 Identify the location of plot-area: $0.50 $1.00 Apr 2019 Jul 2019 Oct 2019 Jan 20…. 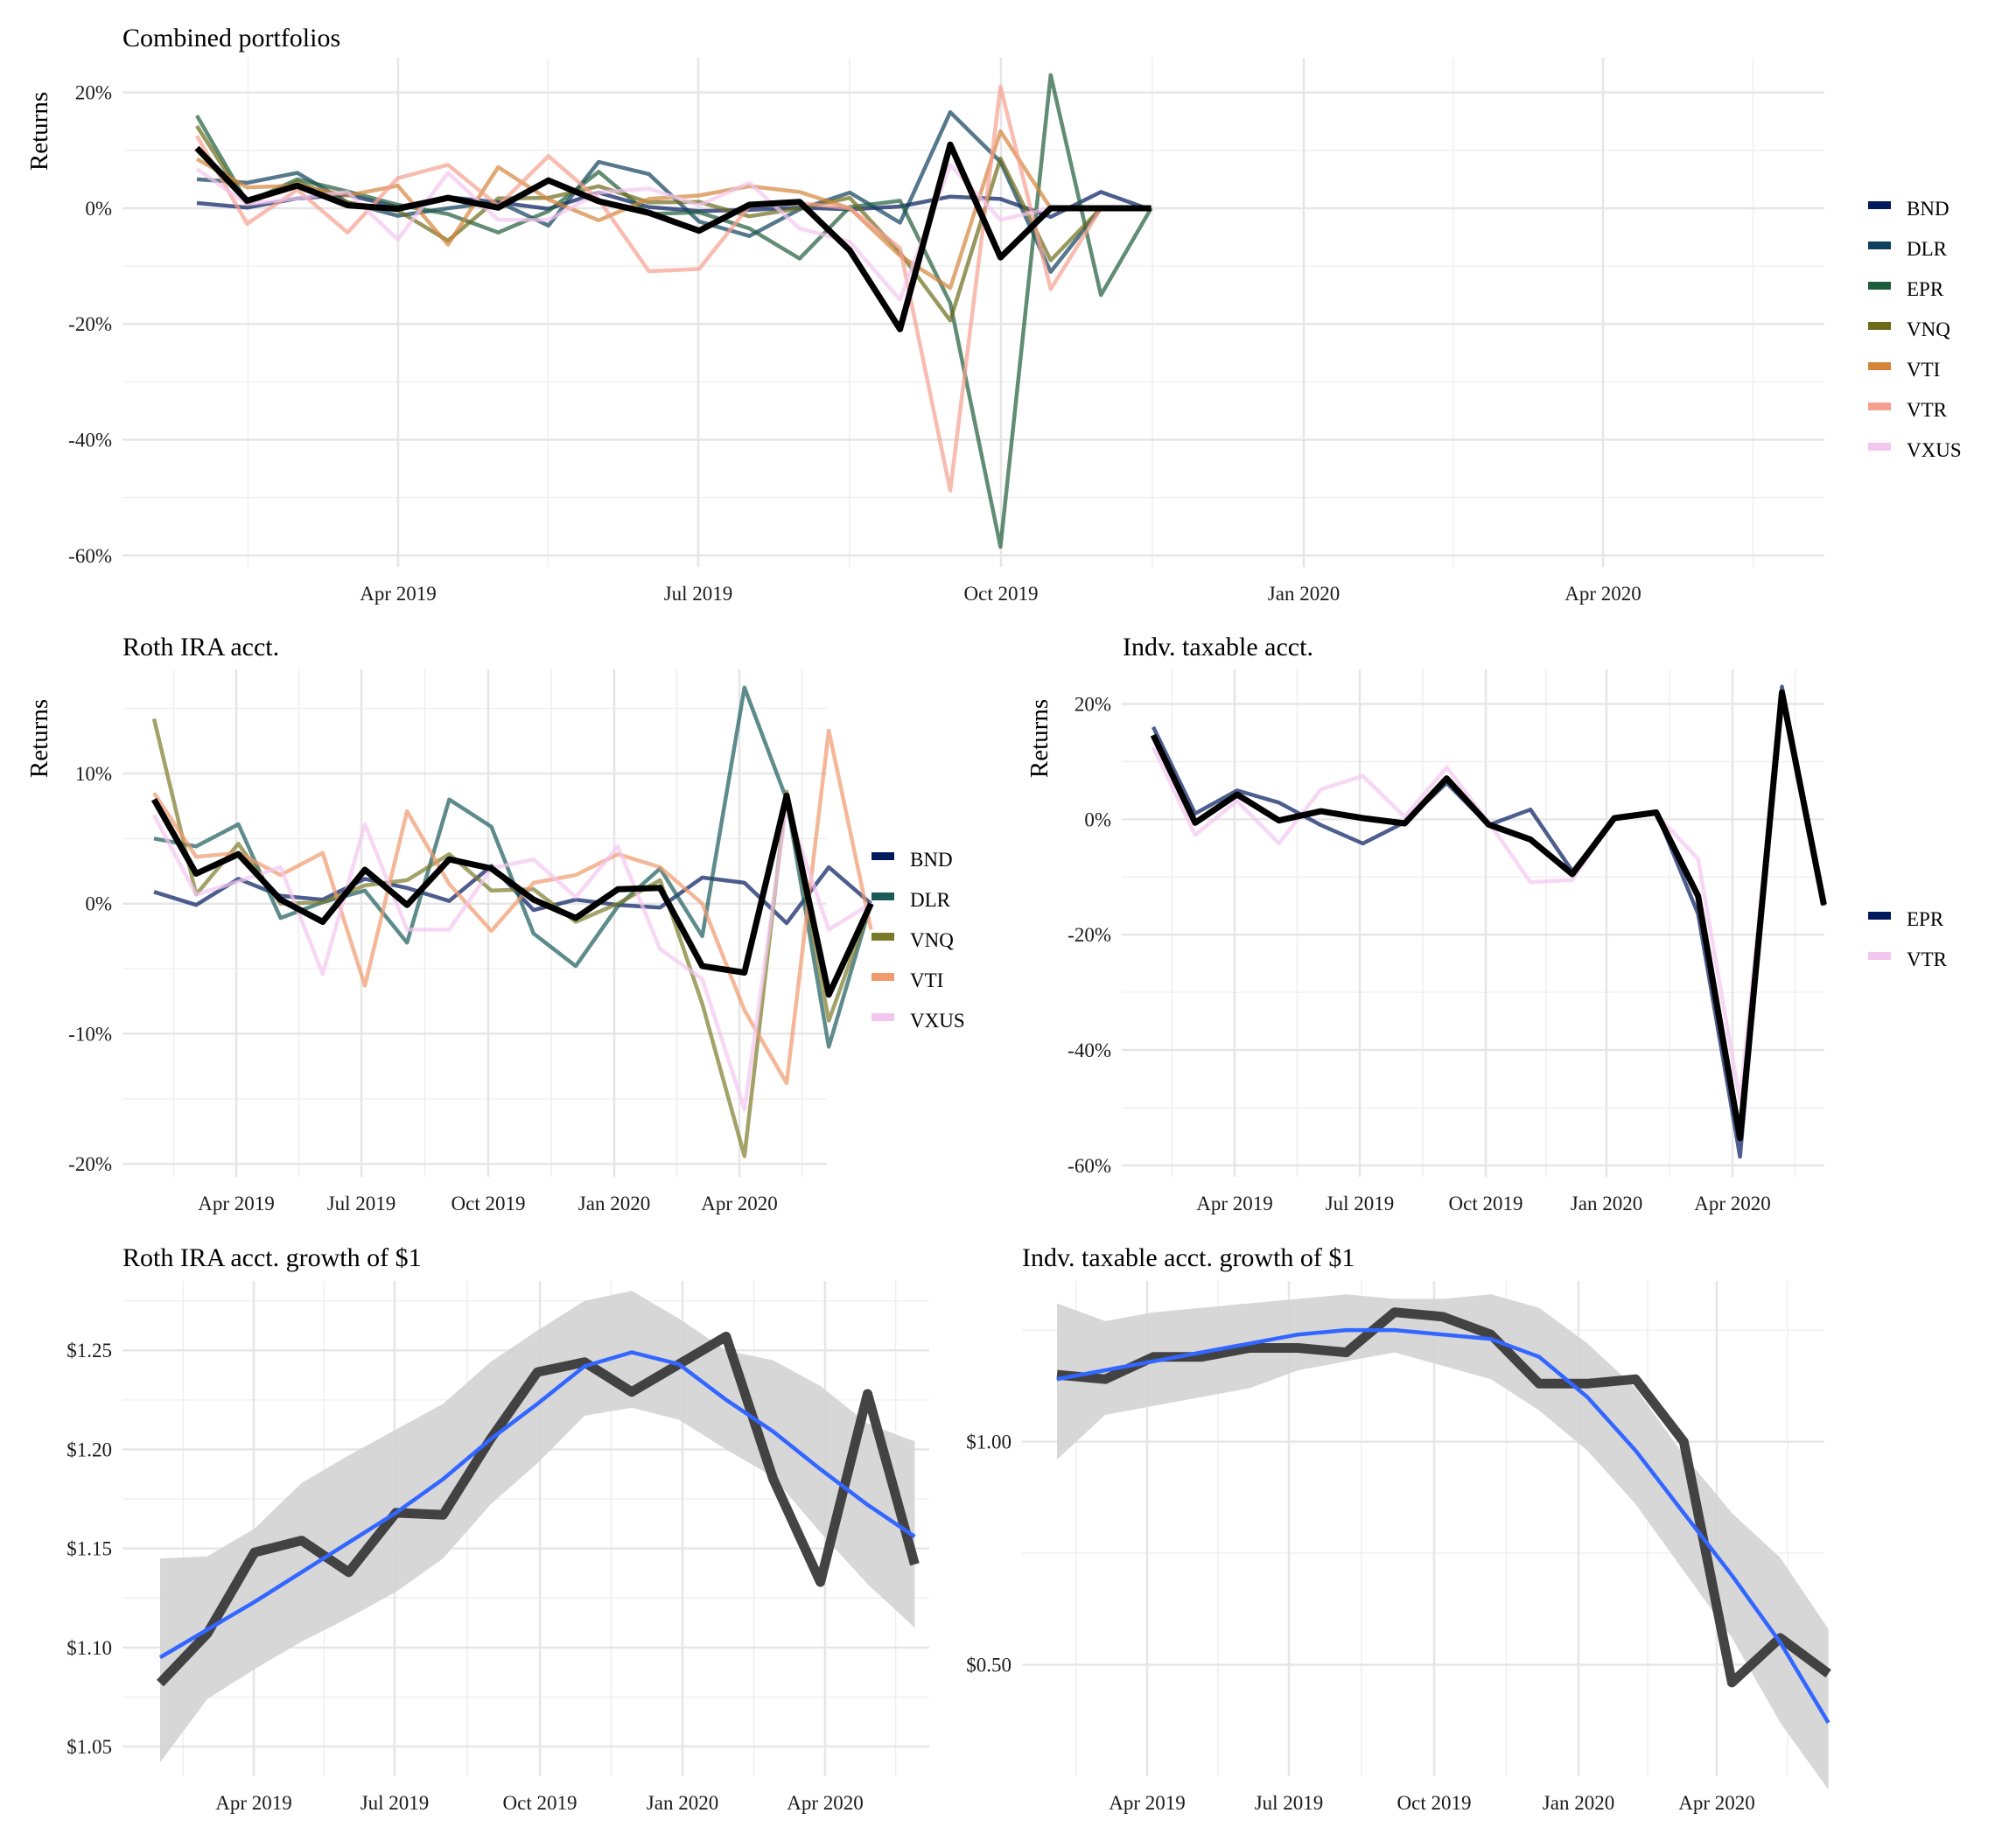
(1398, 1547).